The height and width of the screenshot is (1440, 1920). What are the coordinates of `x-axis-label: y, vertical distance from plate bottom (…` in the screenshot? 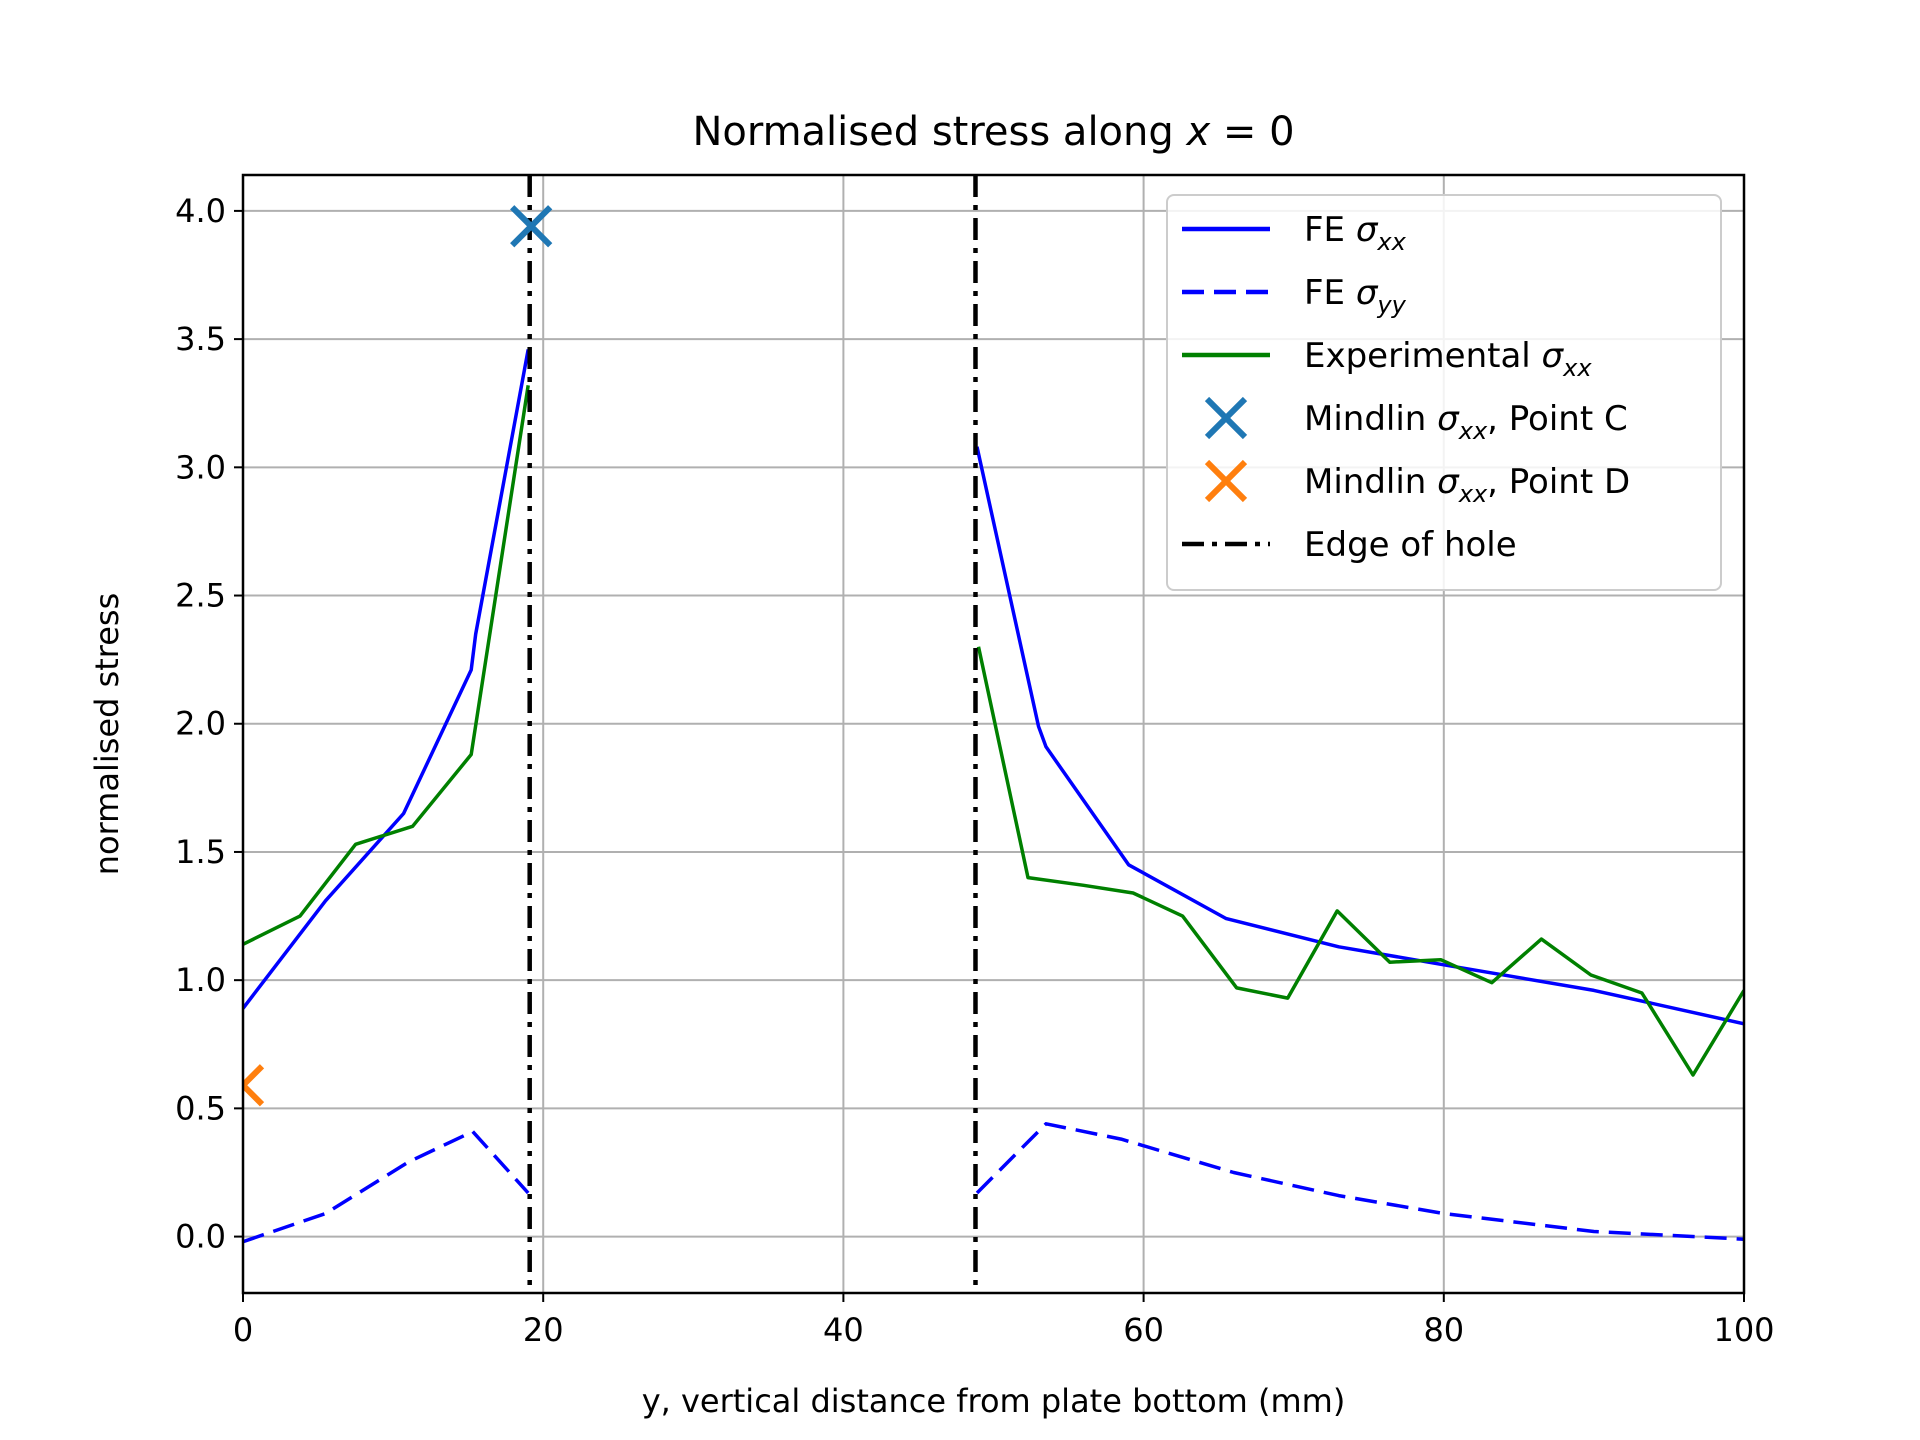 It's located at (994, 1401).